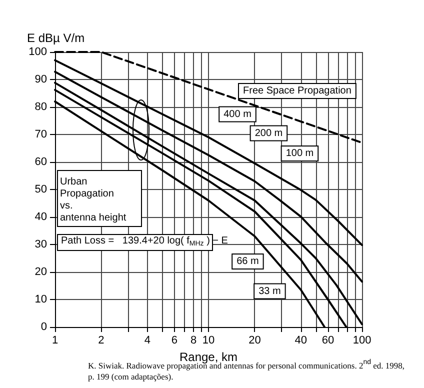 This screenshot has height=388, width=424. Describe the element at coordinates (40, 190) in the screenshot. I see `y-tick-label: 50` at that location.